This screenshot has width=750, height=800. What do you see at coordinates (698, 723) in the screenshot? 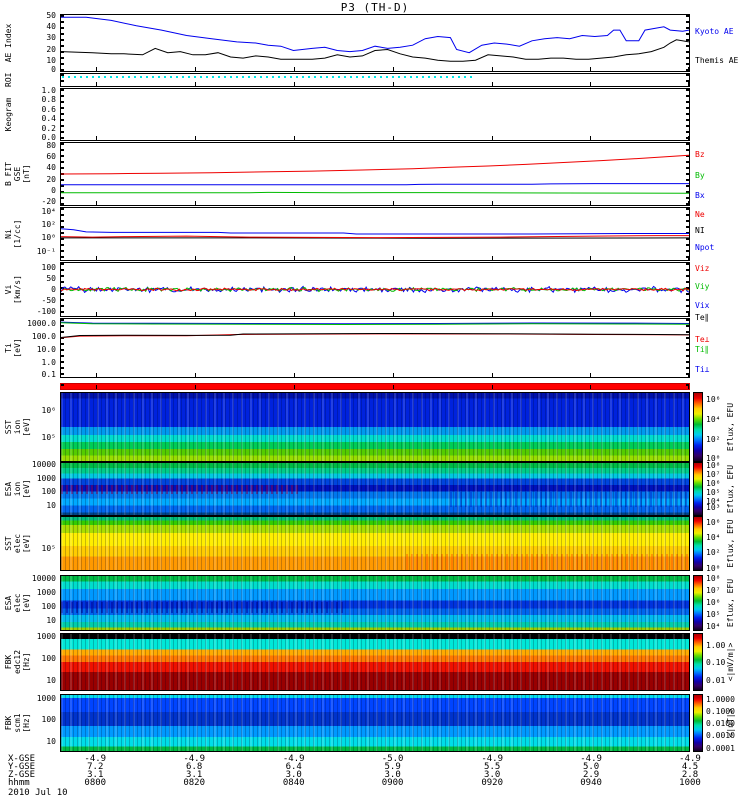
I see `colorbar-fbk_s` at bounding box center [698, 723].